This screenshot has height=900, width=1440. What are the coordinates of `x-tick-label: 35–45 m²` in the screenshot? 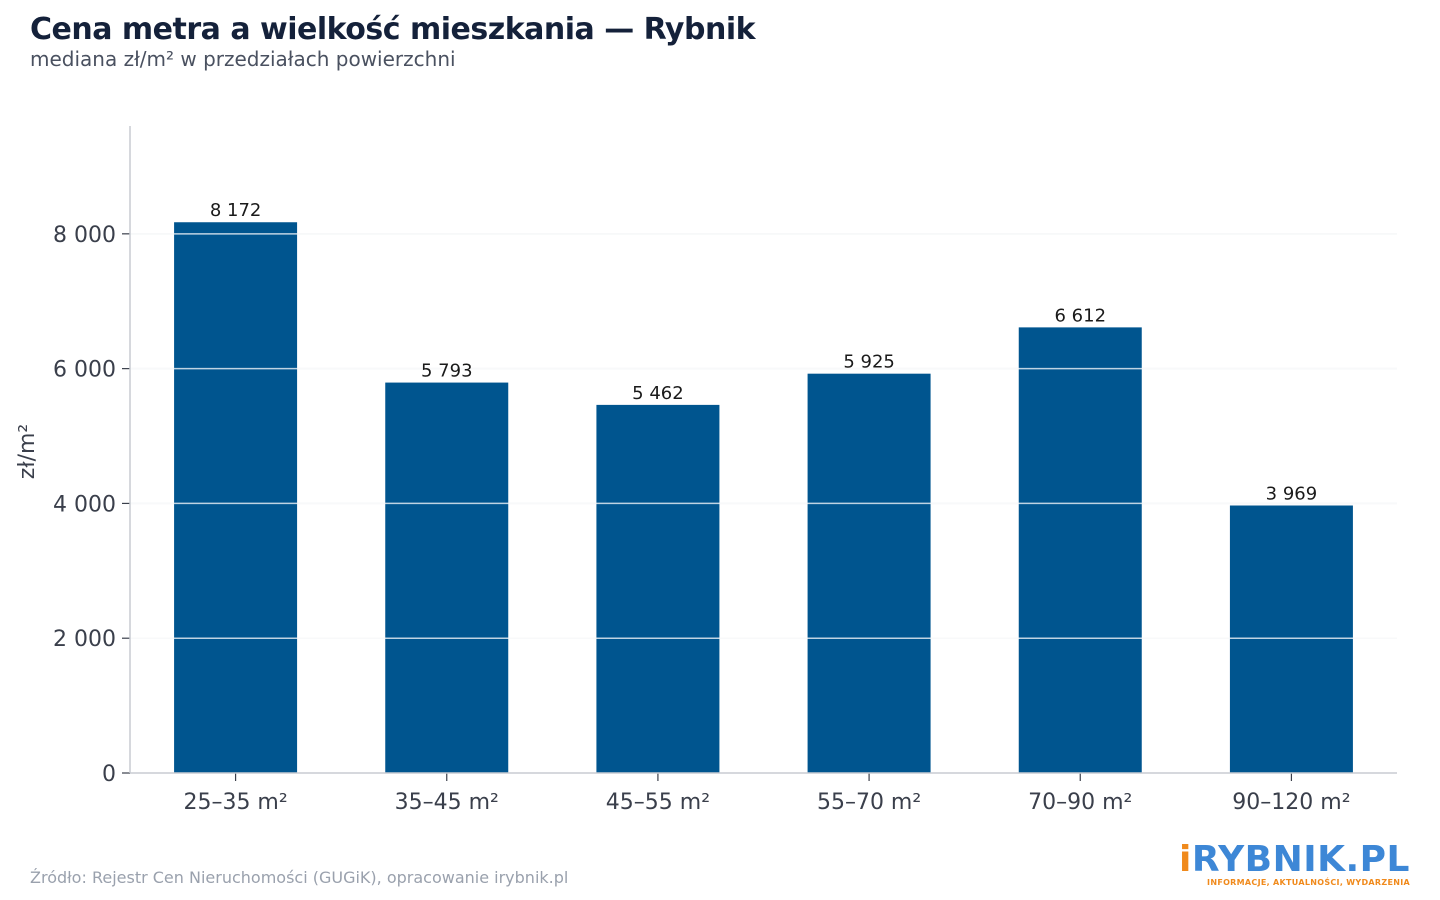 It's located at (447, 802).